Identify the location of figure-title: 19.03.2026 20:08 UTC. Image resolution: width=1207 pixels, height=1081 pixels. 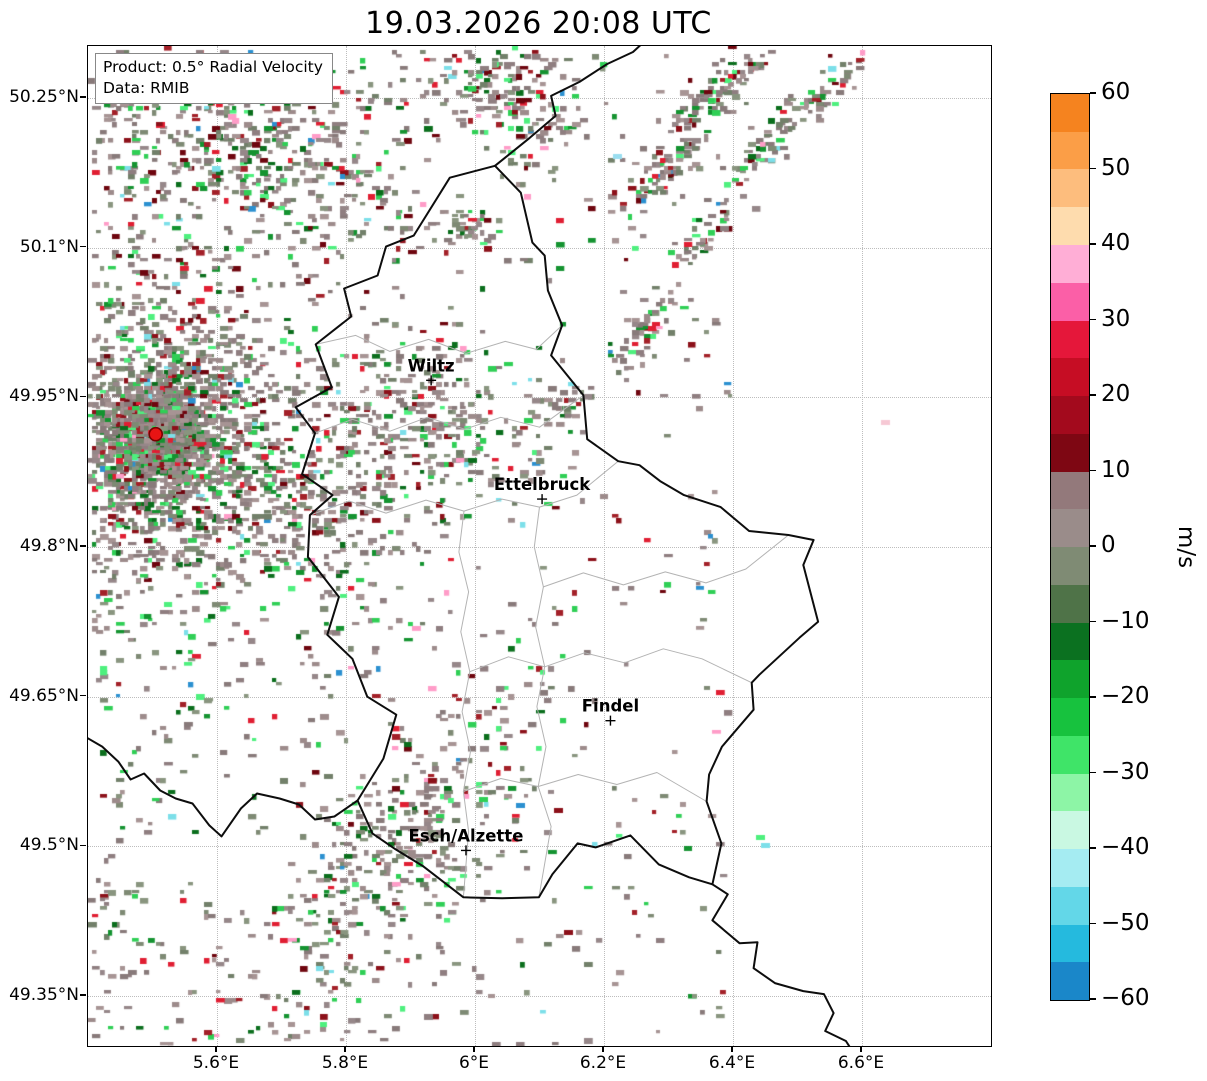
(538, 23).